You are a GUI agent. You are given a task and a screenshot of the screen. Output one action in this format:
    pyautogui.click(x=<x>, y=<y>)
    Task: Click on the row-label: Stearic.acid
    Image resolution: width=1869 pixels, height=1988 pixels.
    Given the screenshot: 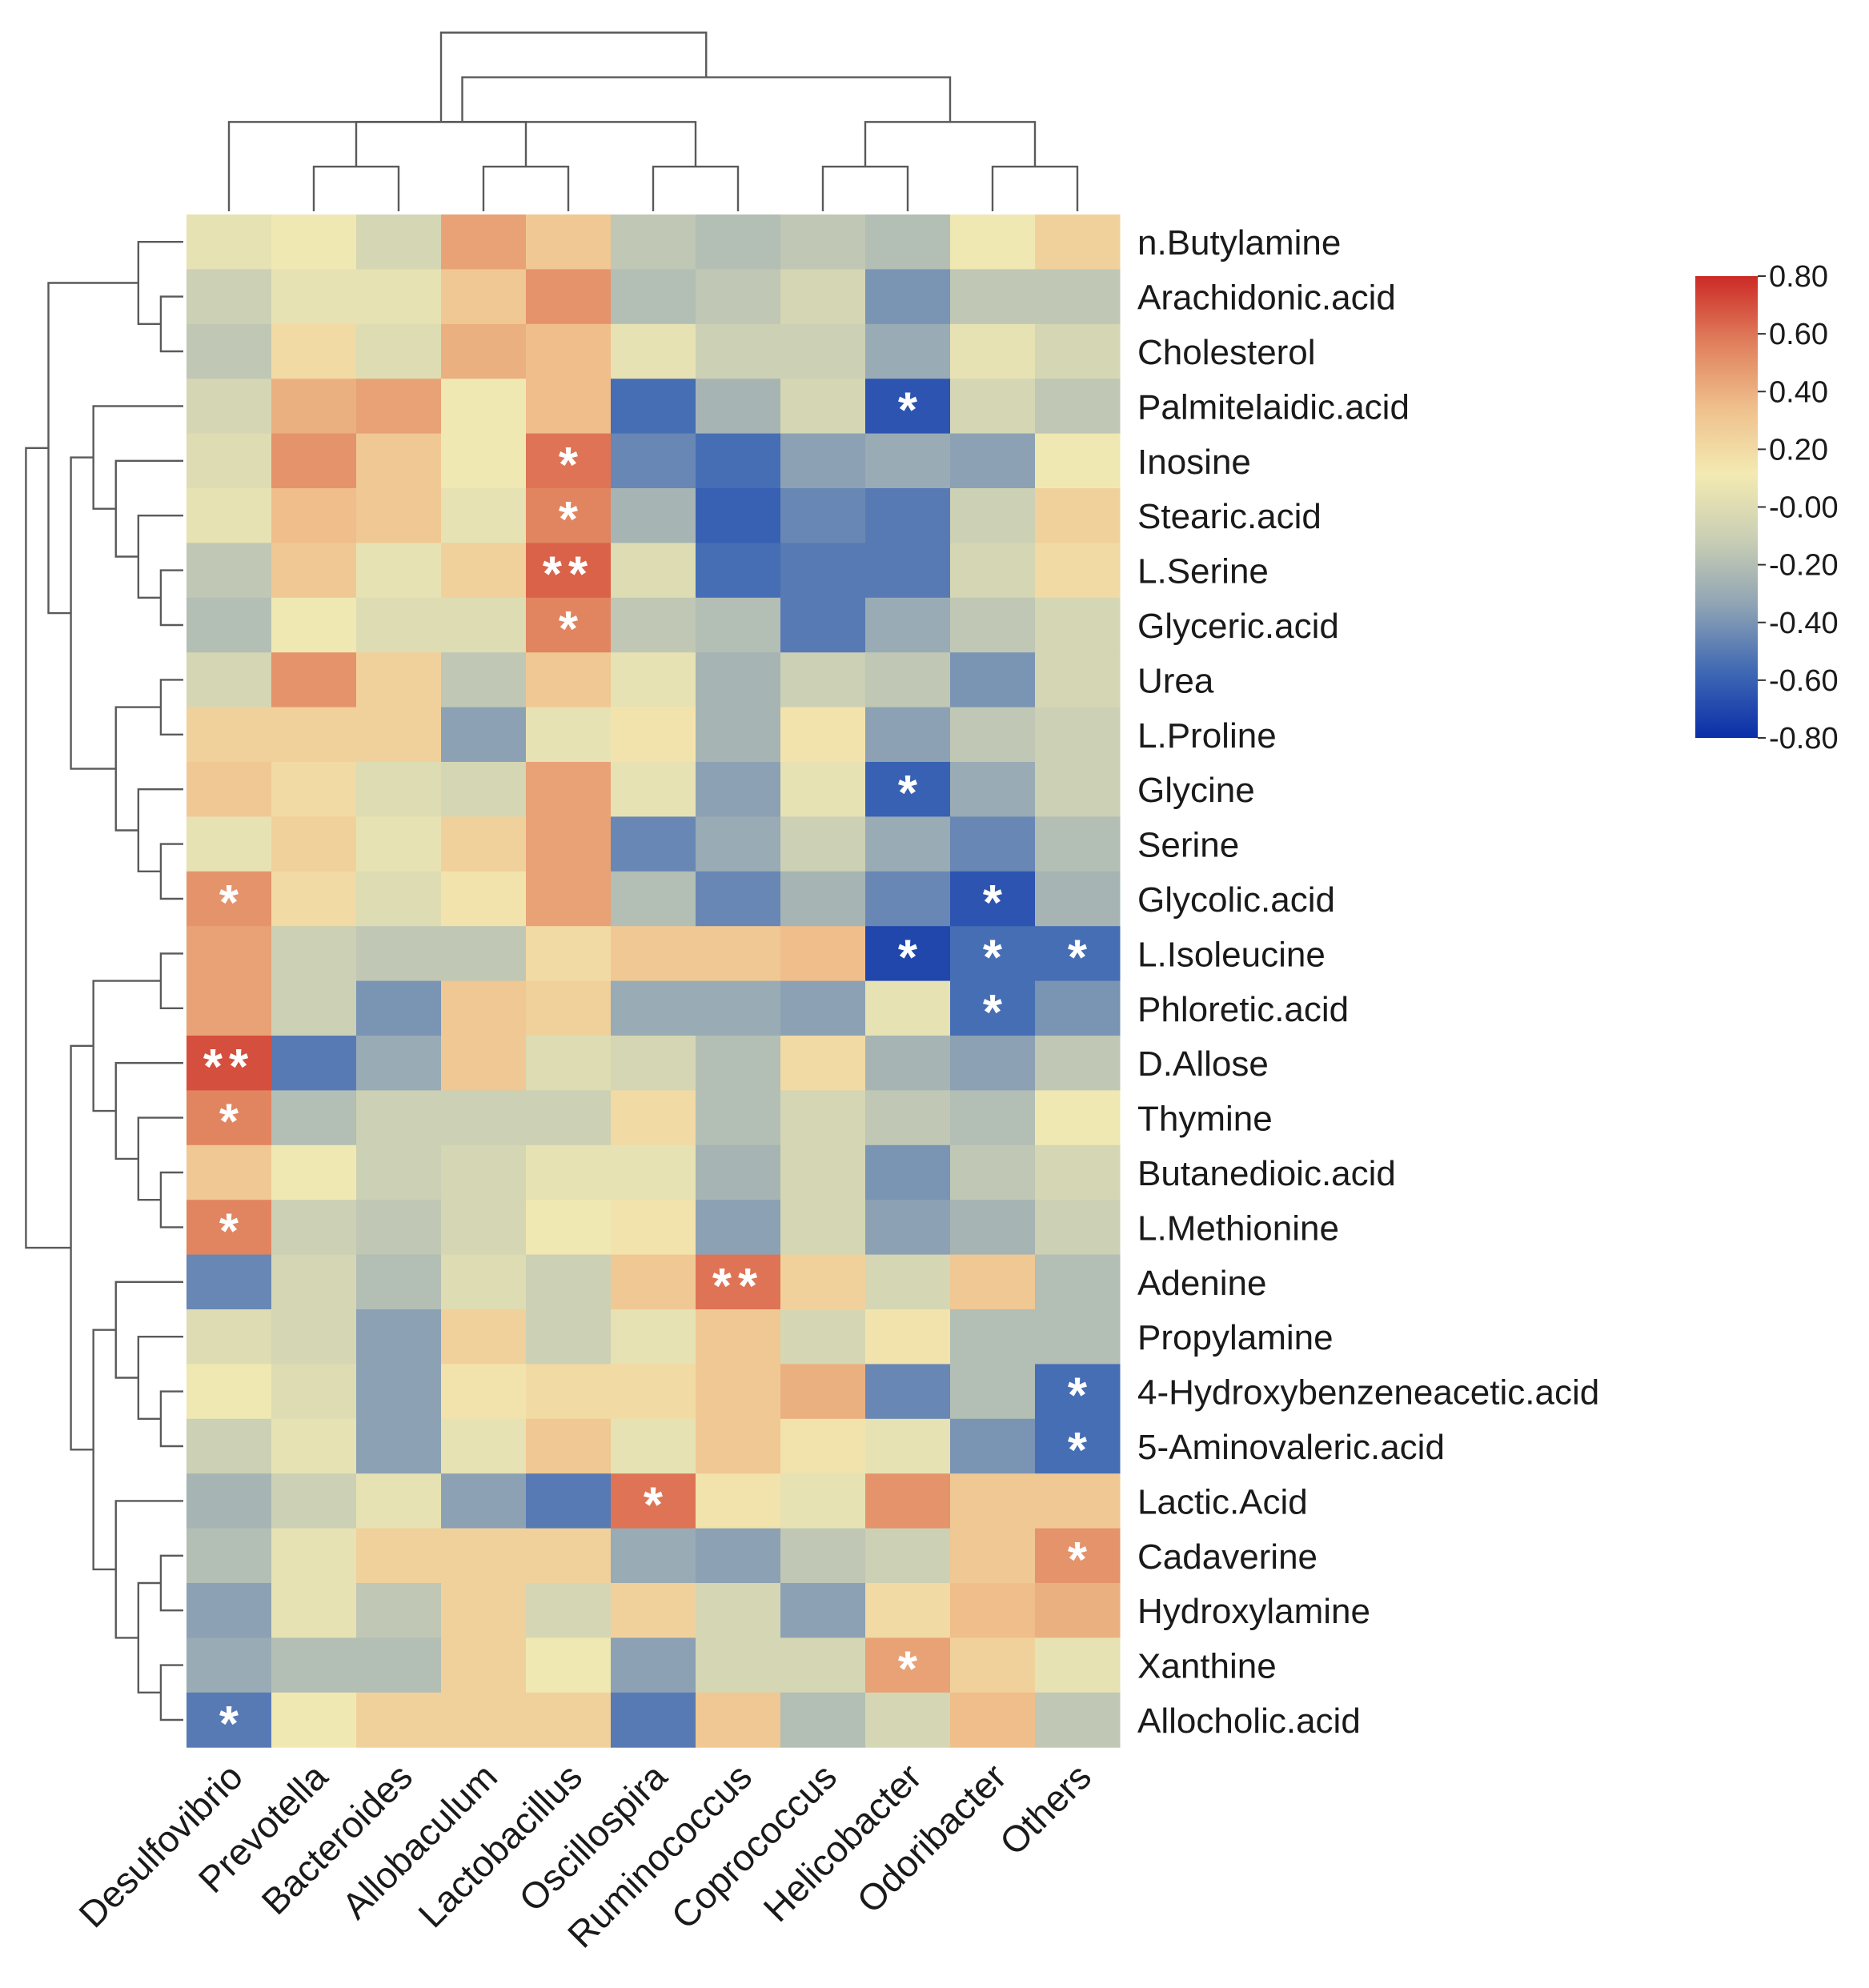 What is the action you would take?
    pyautogui.click(x=1230, y=516)
    